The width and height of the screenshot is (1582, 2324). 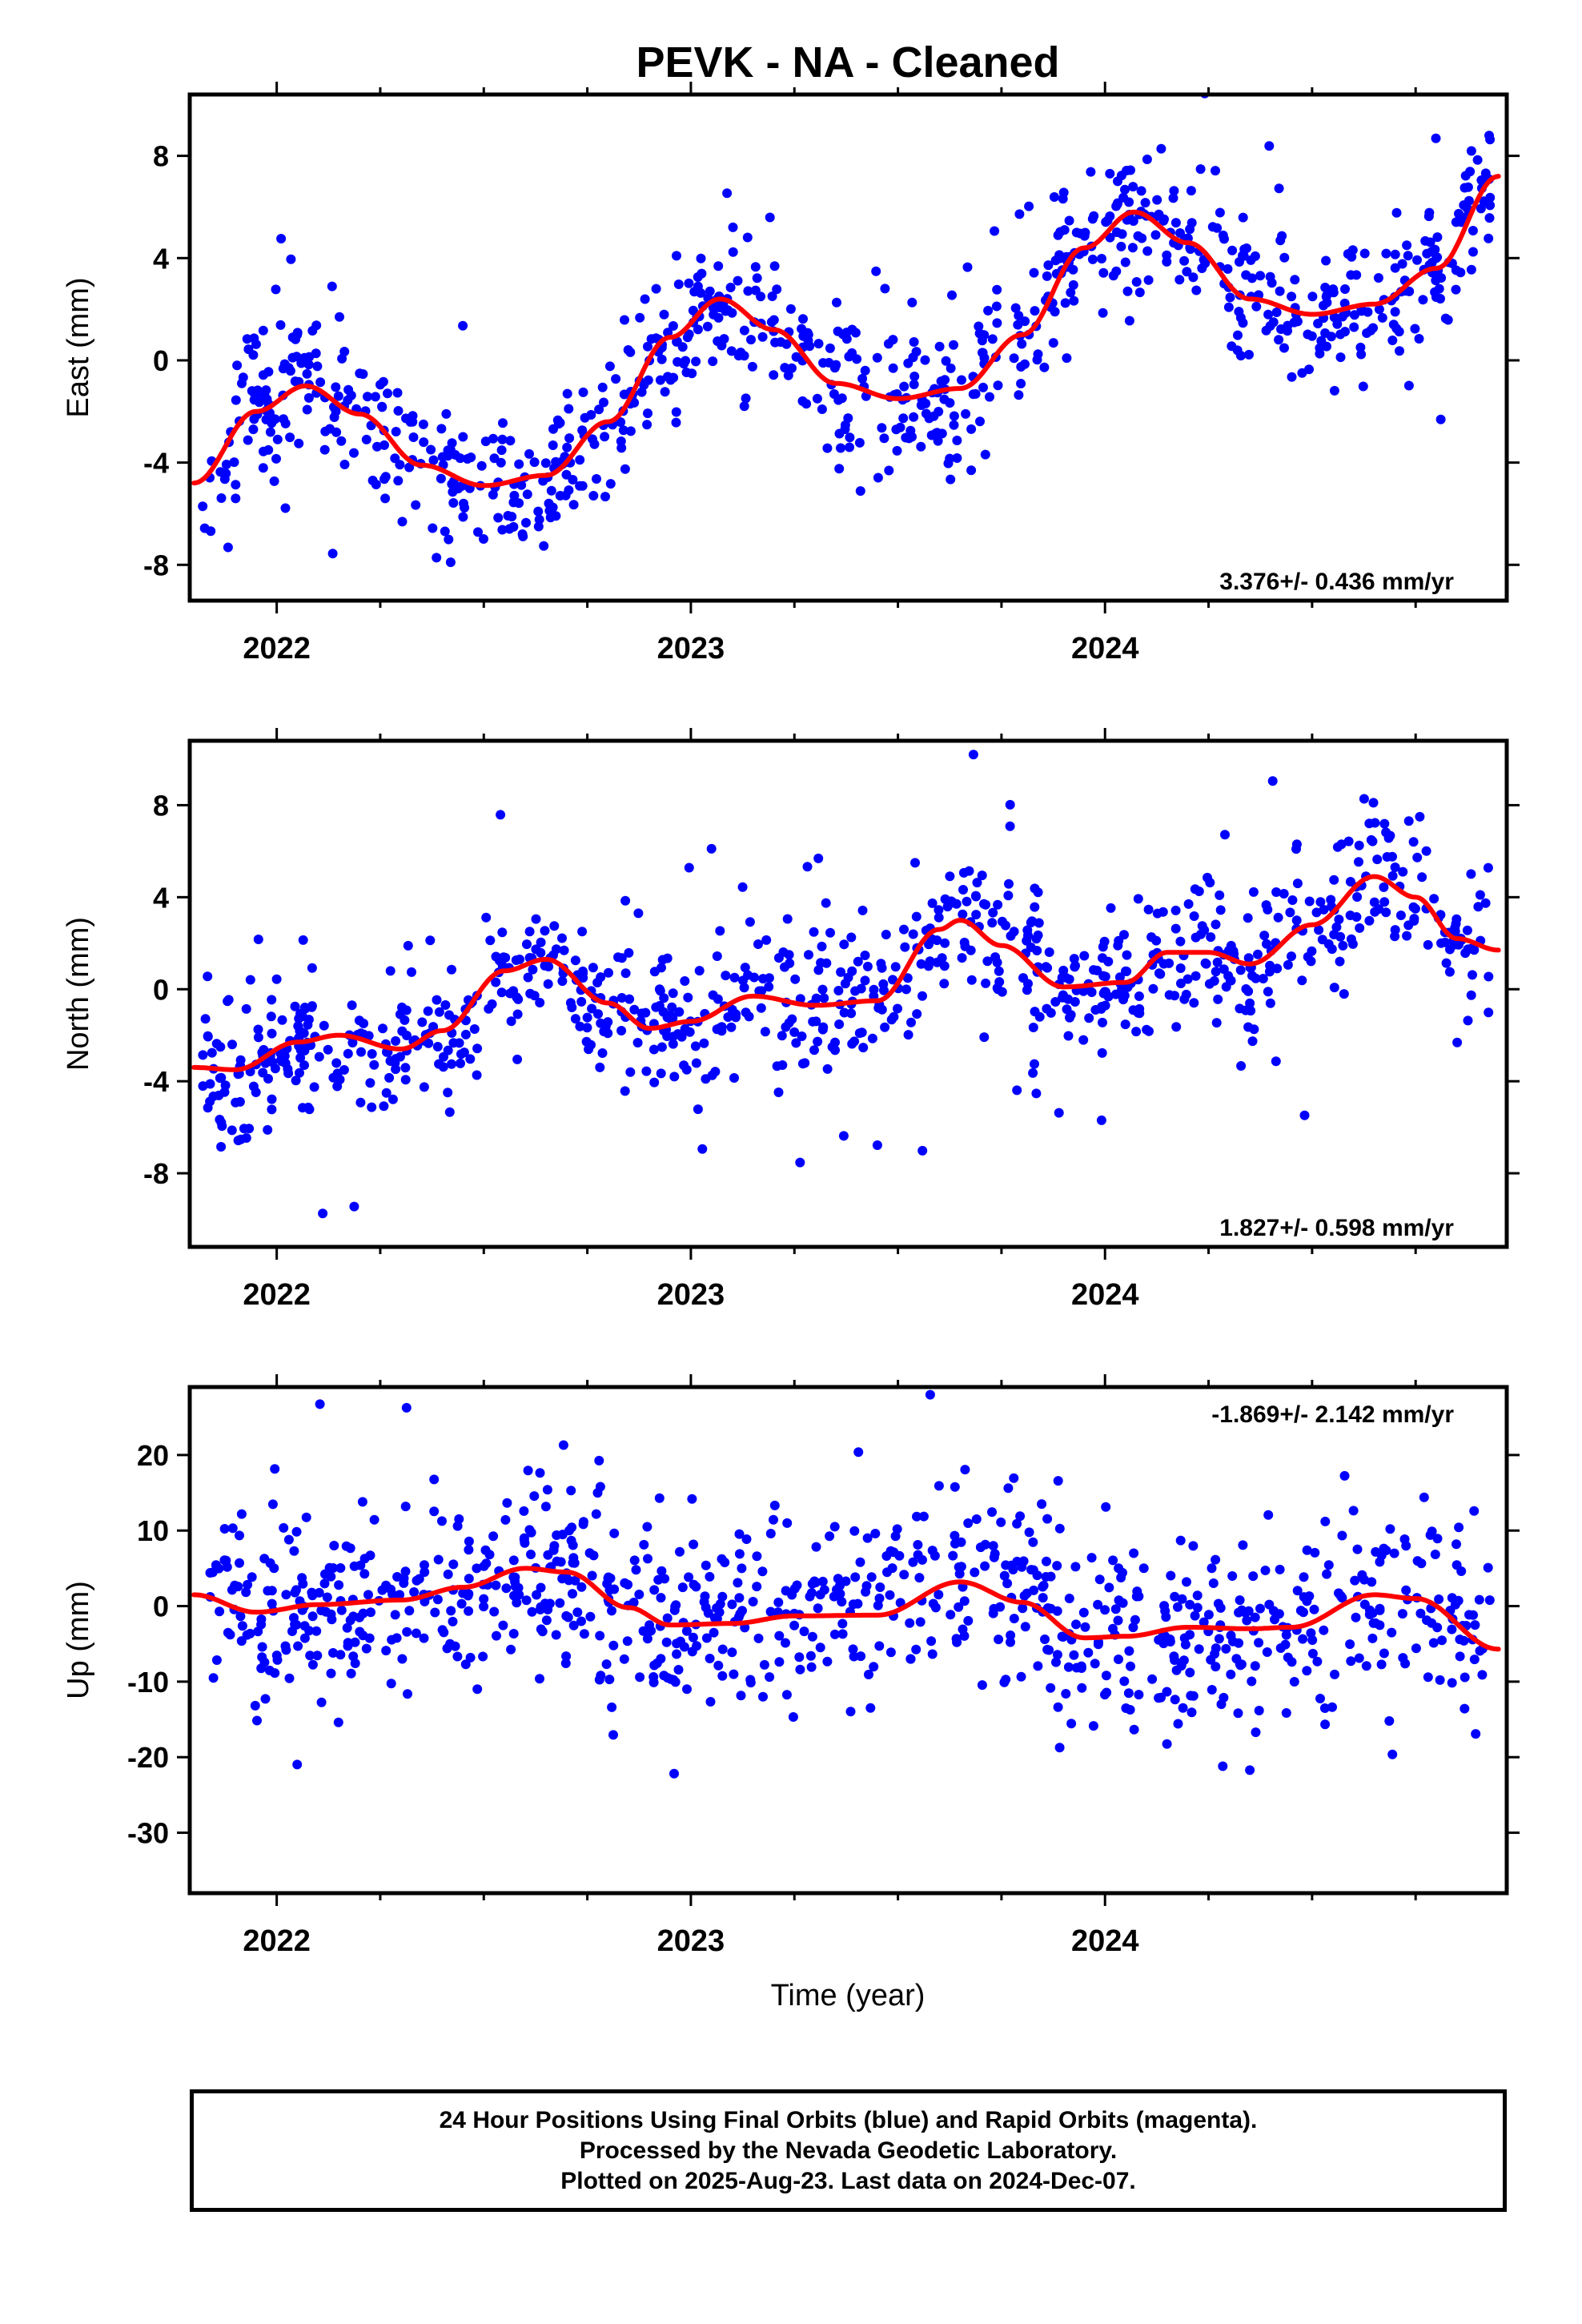 What do you see at coordinates (153, 1530) in the screenshot?
I see `y-tick-label: 10` at bounding box center [153, 1530].